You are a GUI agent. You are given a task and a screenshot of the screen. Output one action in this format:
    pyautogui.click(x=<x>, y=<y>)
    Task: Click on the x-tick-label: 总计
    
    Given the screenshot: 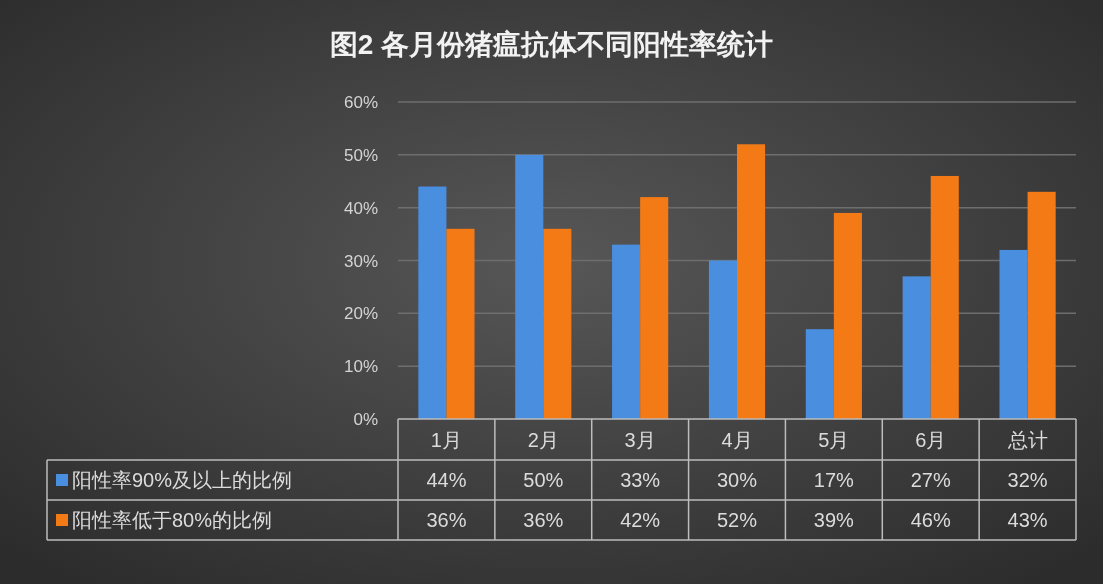 What is the action you would take?
    pyautogui.click(x=1027, y=439)
    